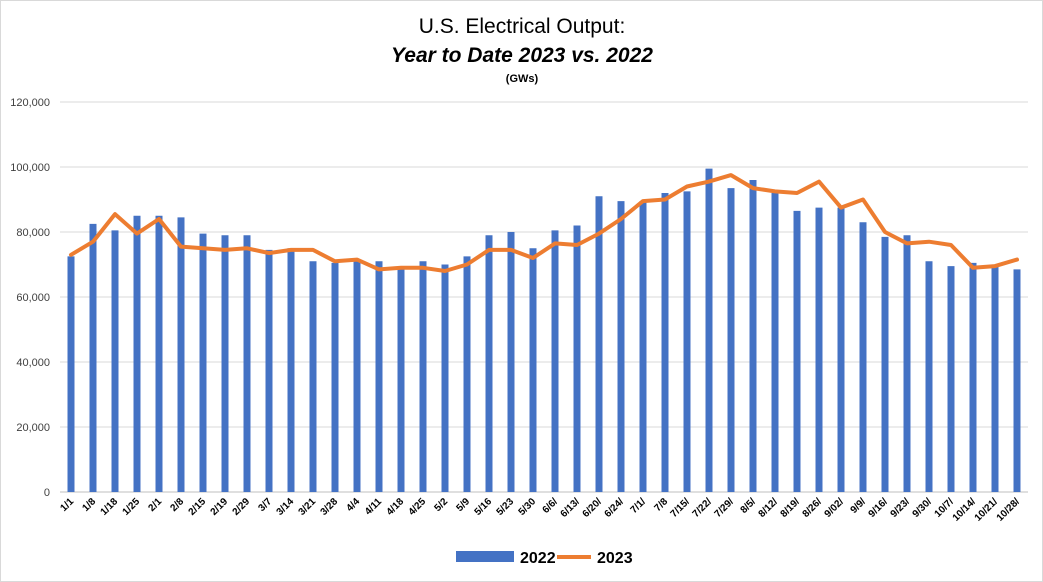 The height and width of the screenshot is (582, 1043). Describe the element at coordinates (30, 103) in the screenshot. I see `y-tick-label: 120,000` at that location.